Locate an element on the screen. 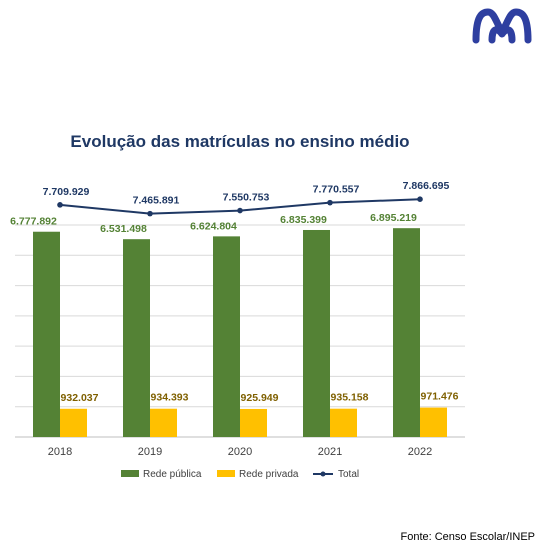  legend-label-rede-privada: Rede privada is located at coordinates (269, 474).